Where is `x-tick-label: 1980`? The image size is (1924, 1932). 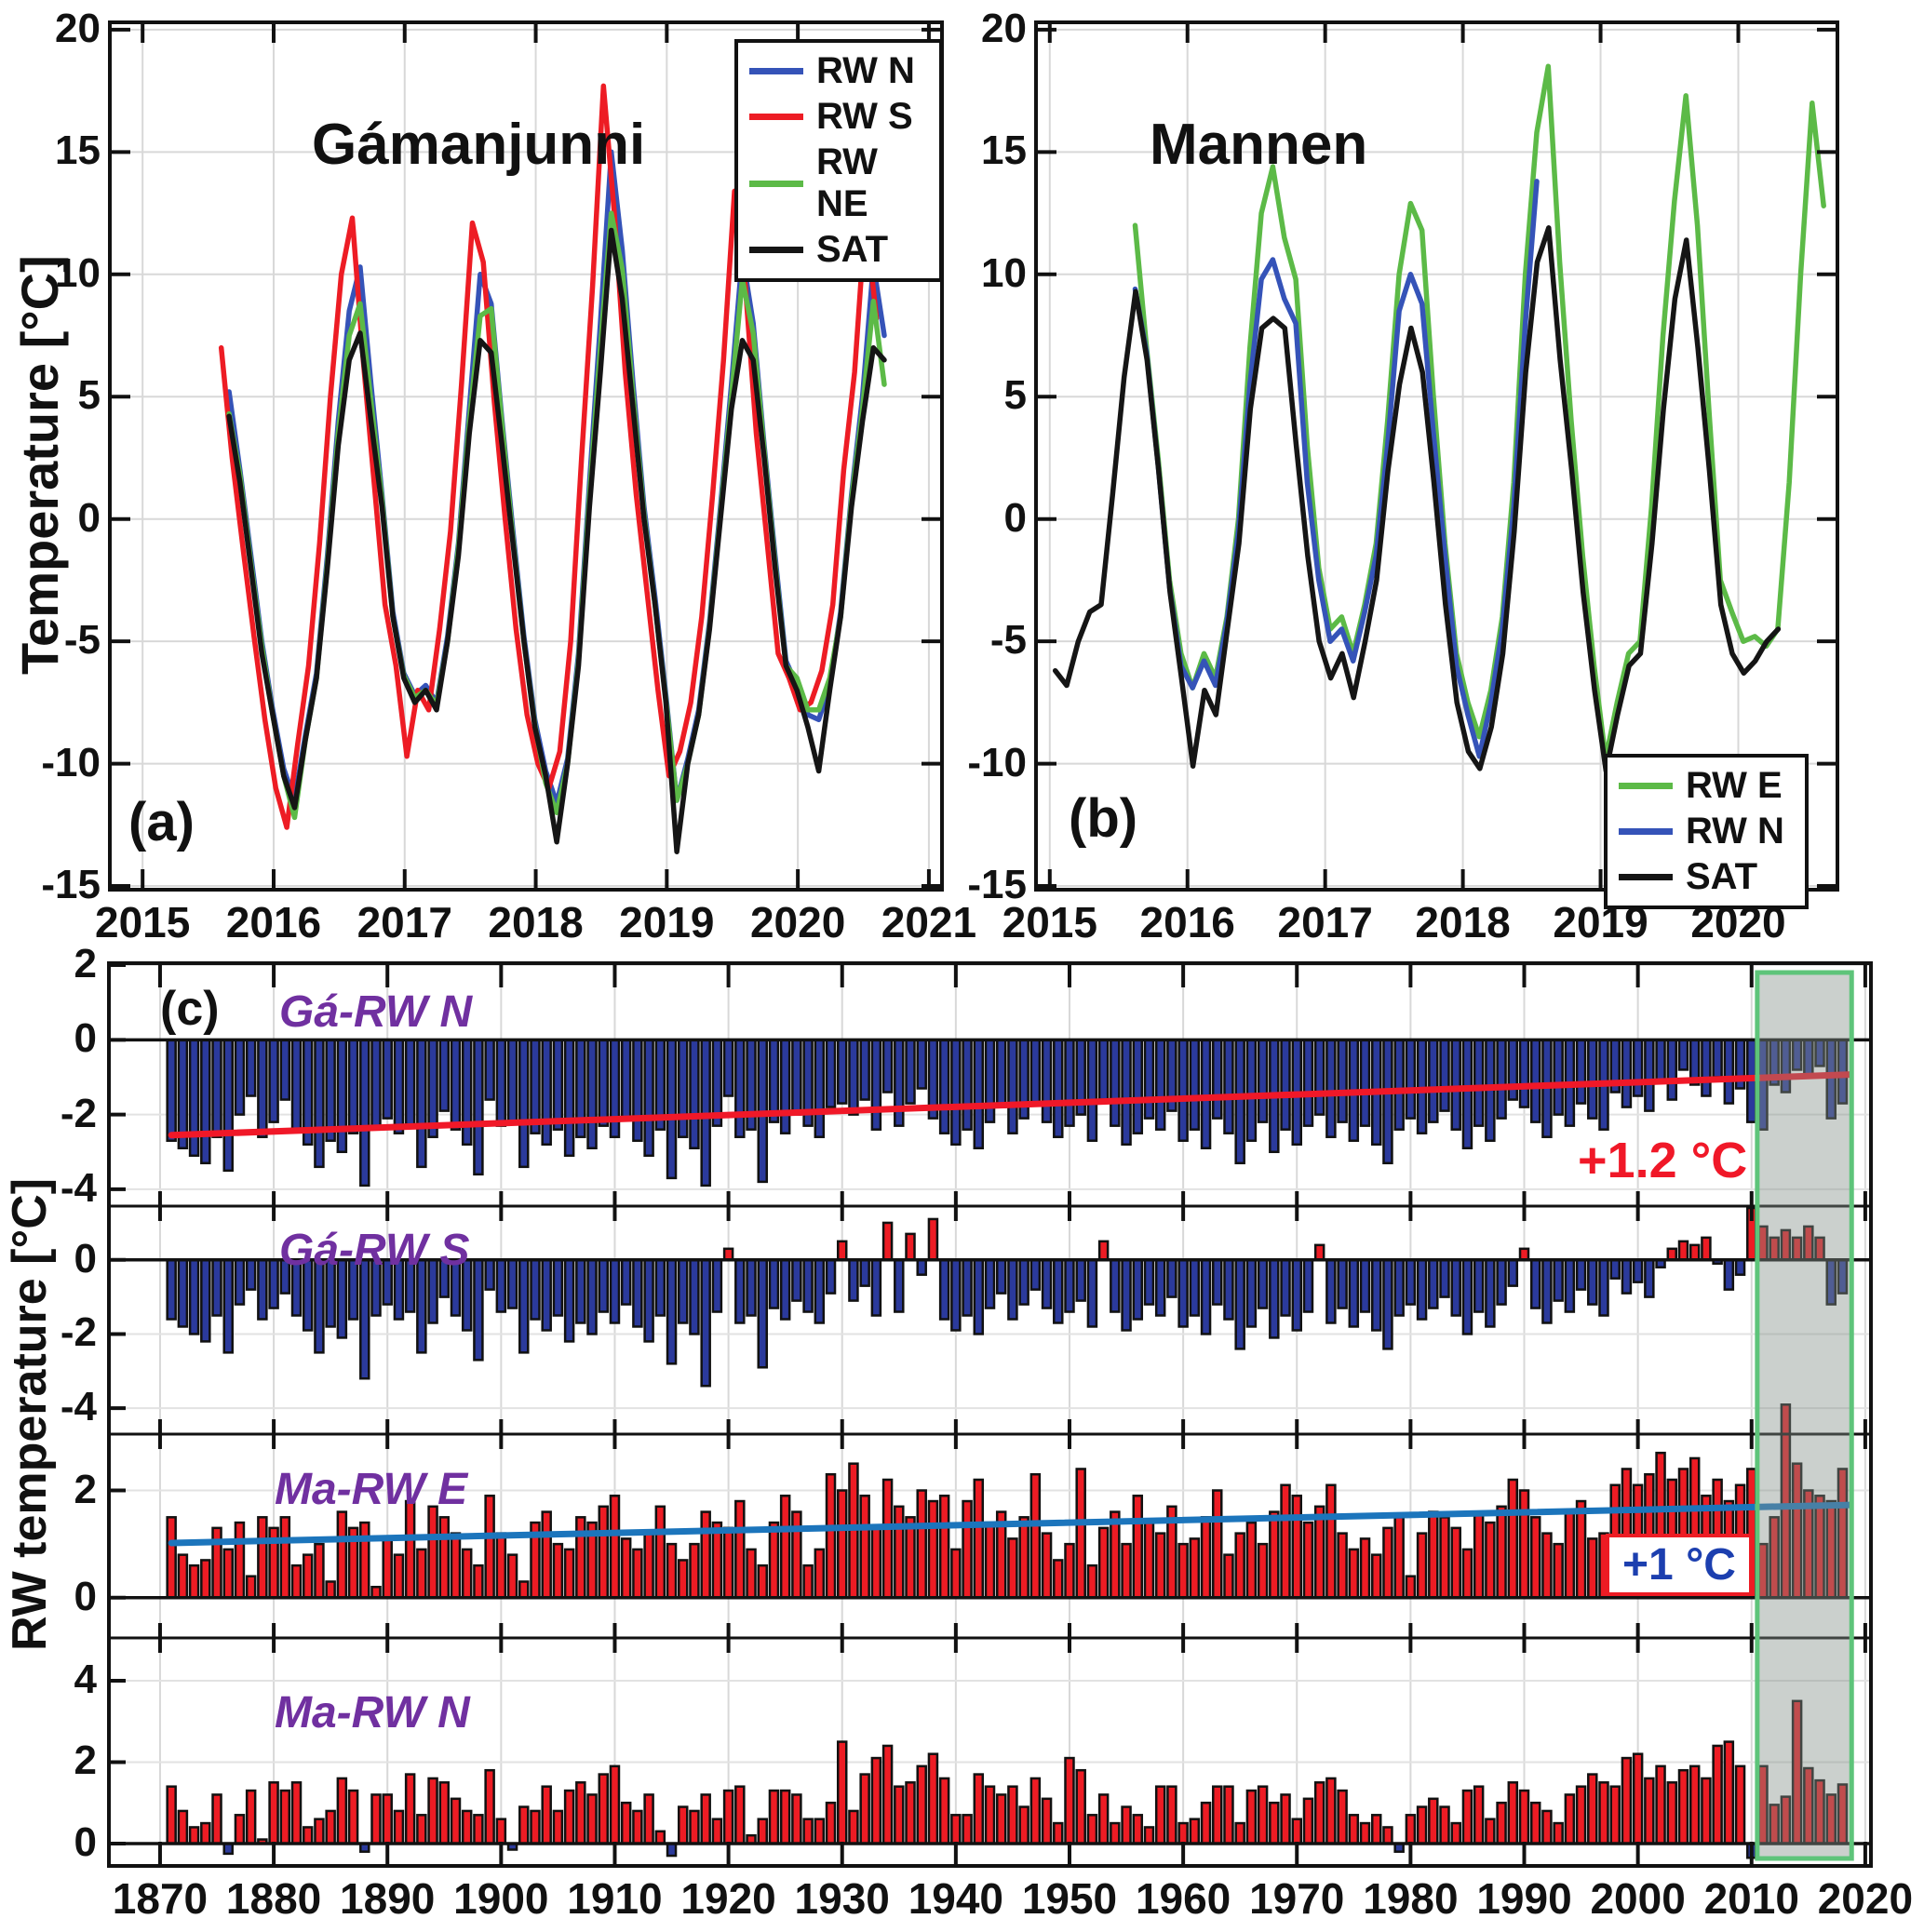
x-tick-label: 1980 is located at coordinates (1411, 1898).